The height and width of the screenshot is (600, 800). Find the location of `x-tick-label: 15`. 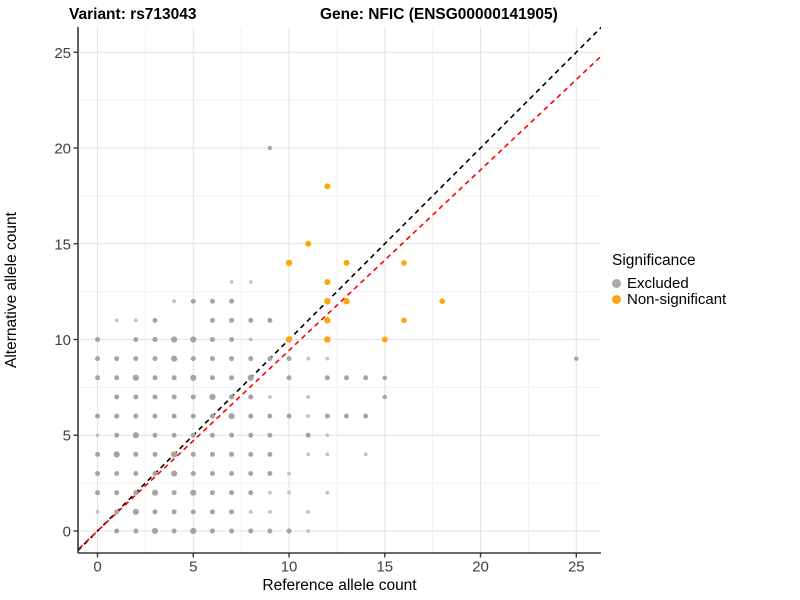

x-tick-label: 15 is located at coordinates (384, 567).